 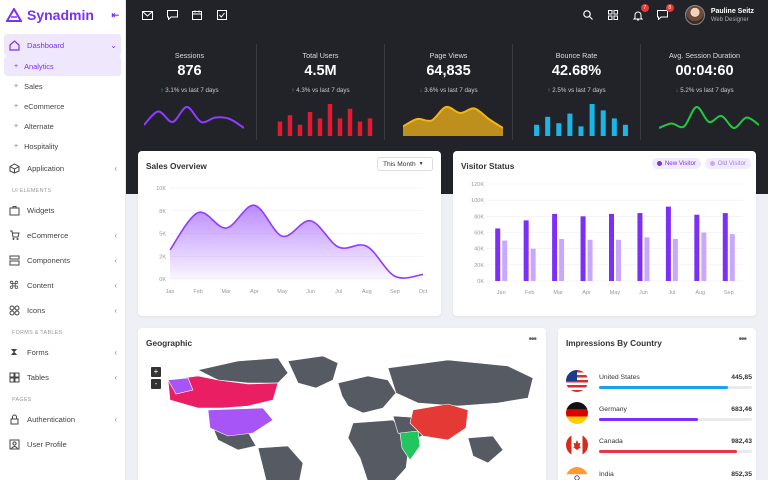 What do you see at coordinates (115, 14) in the screenshot?
I see `sidebar-toggle-icon: ⇤` at bounding box center [115, 14].